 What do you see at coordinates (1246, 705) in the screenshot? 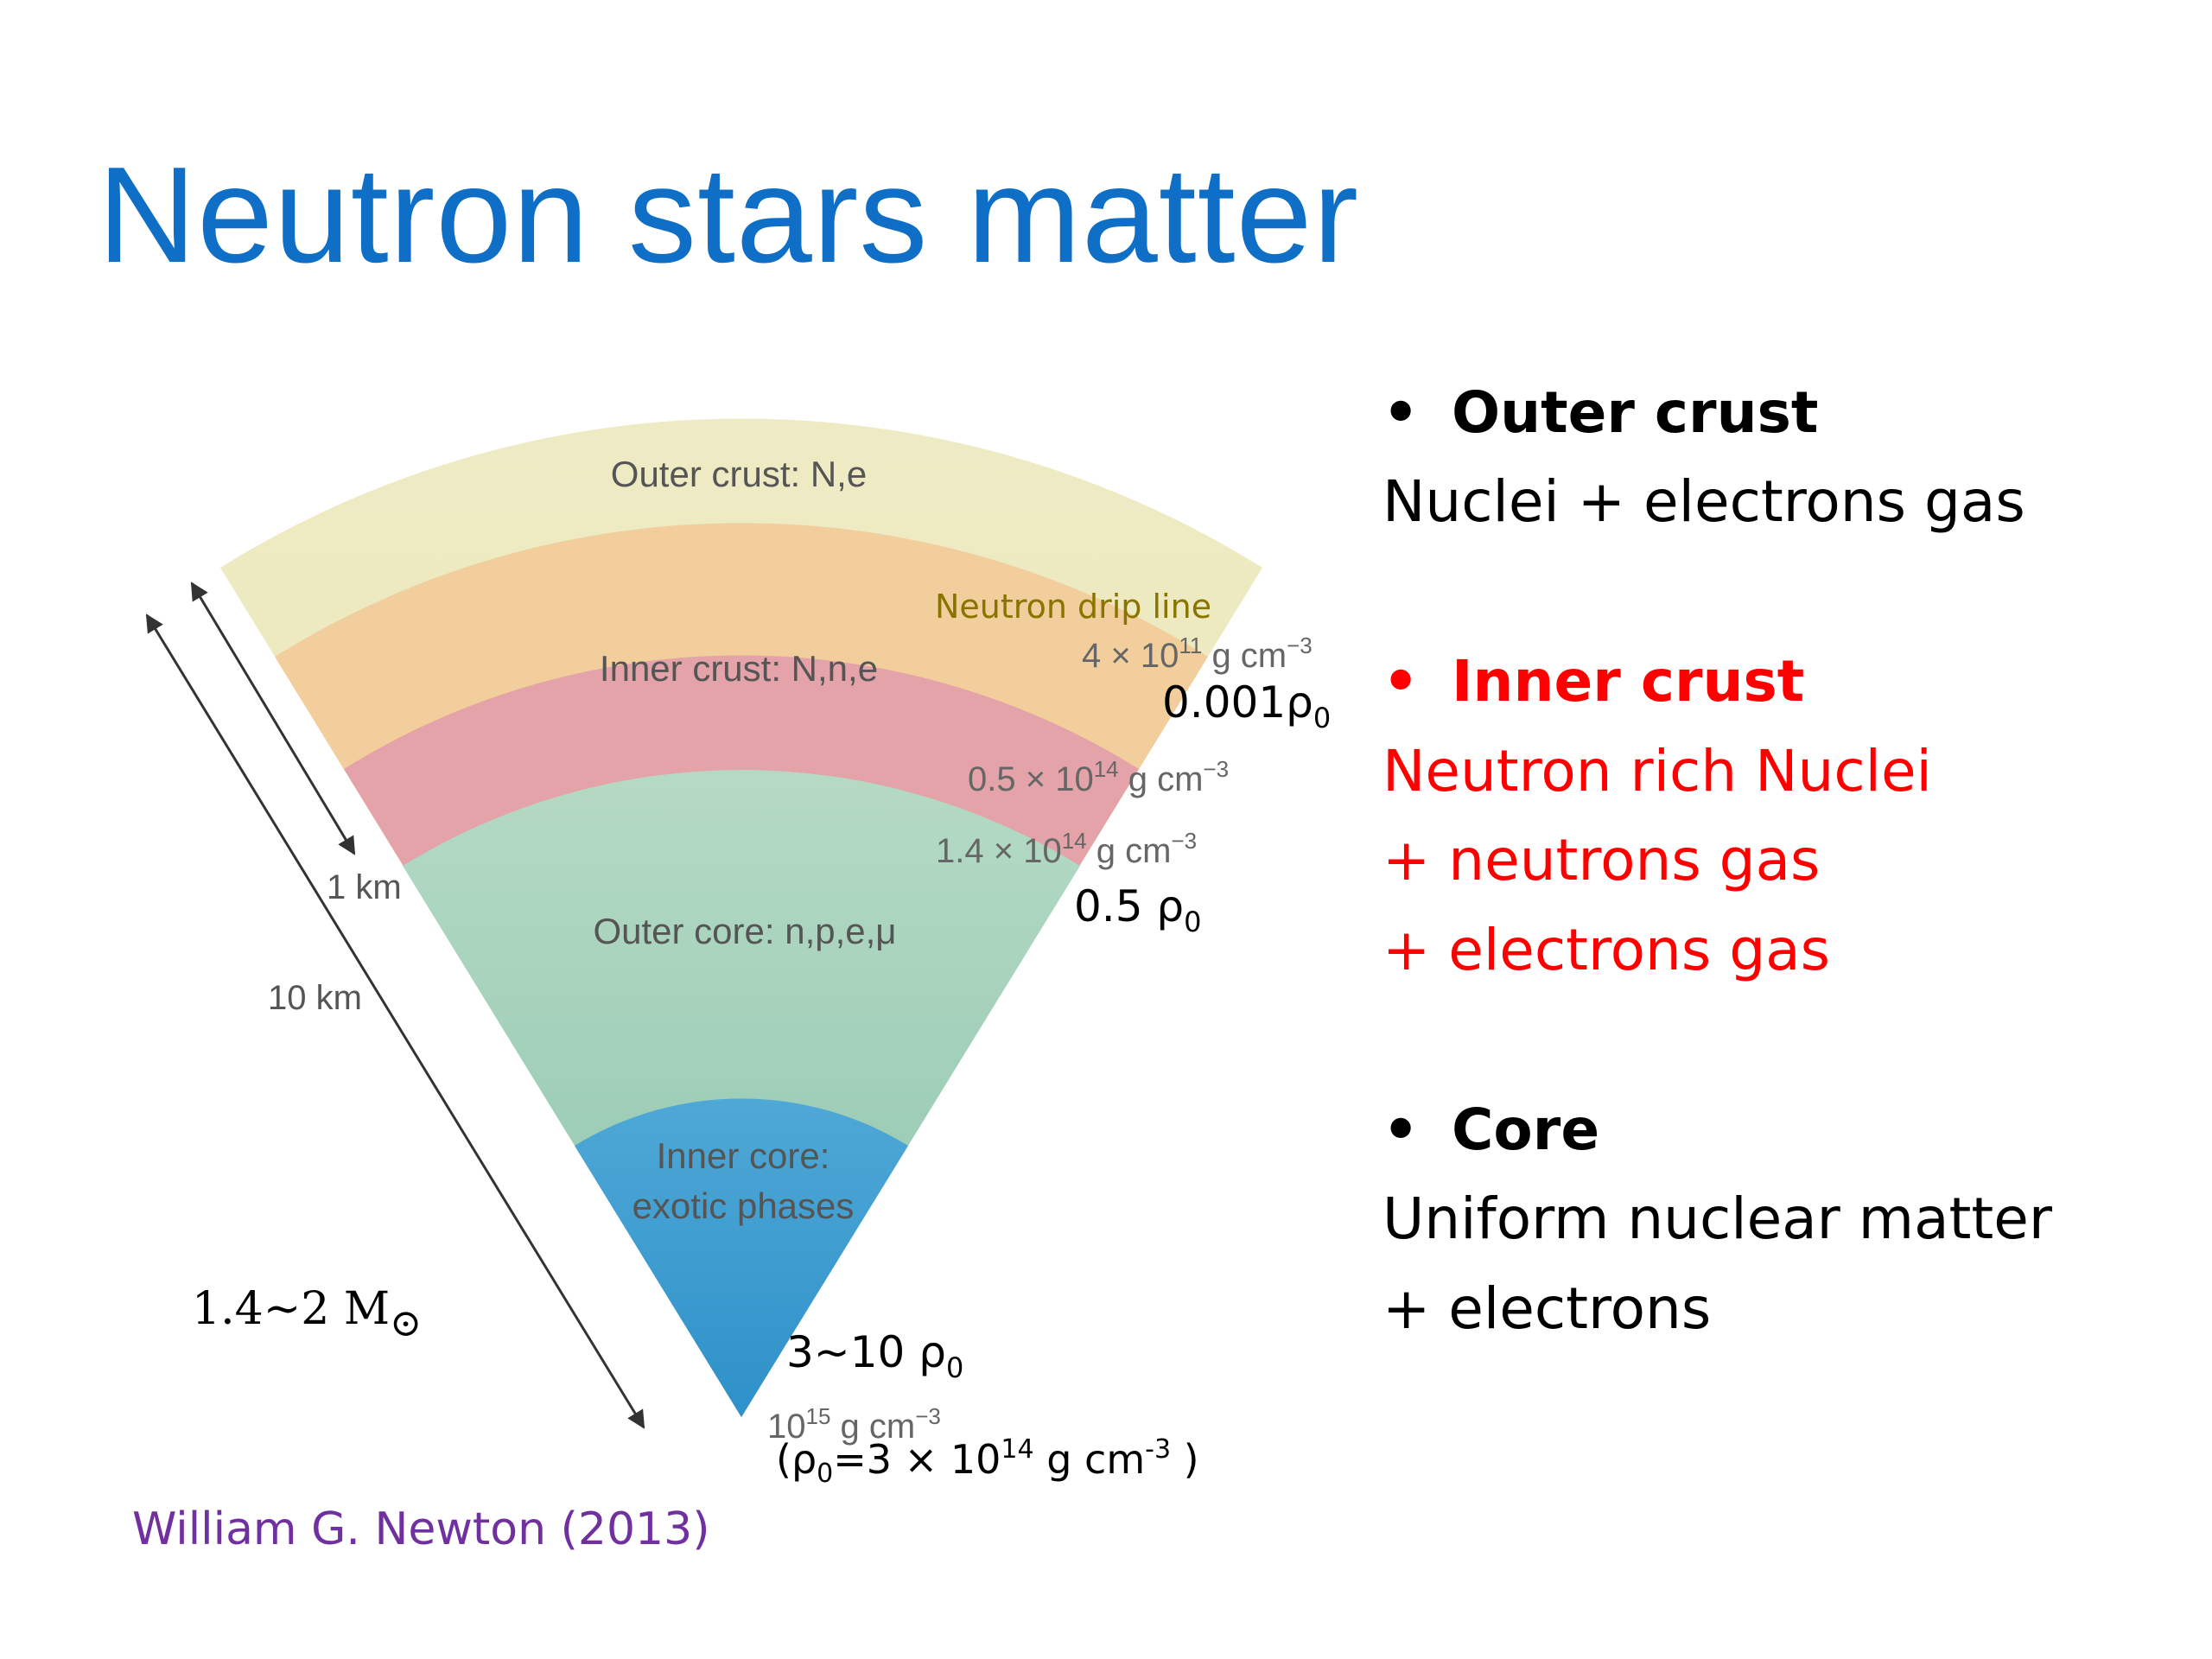
I see `rho-label-drip: 0.001ρ0` at bounding box center [1246, 705].